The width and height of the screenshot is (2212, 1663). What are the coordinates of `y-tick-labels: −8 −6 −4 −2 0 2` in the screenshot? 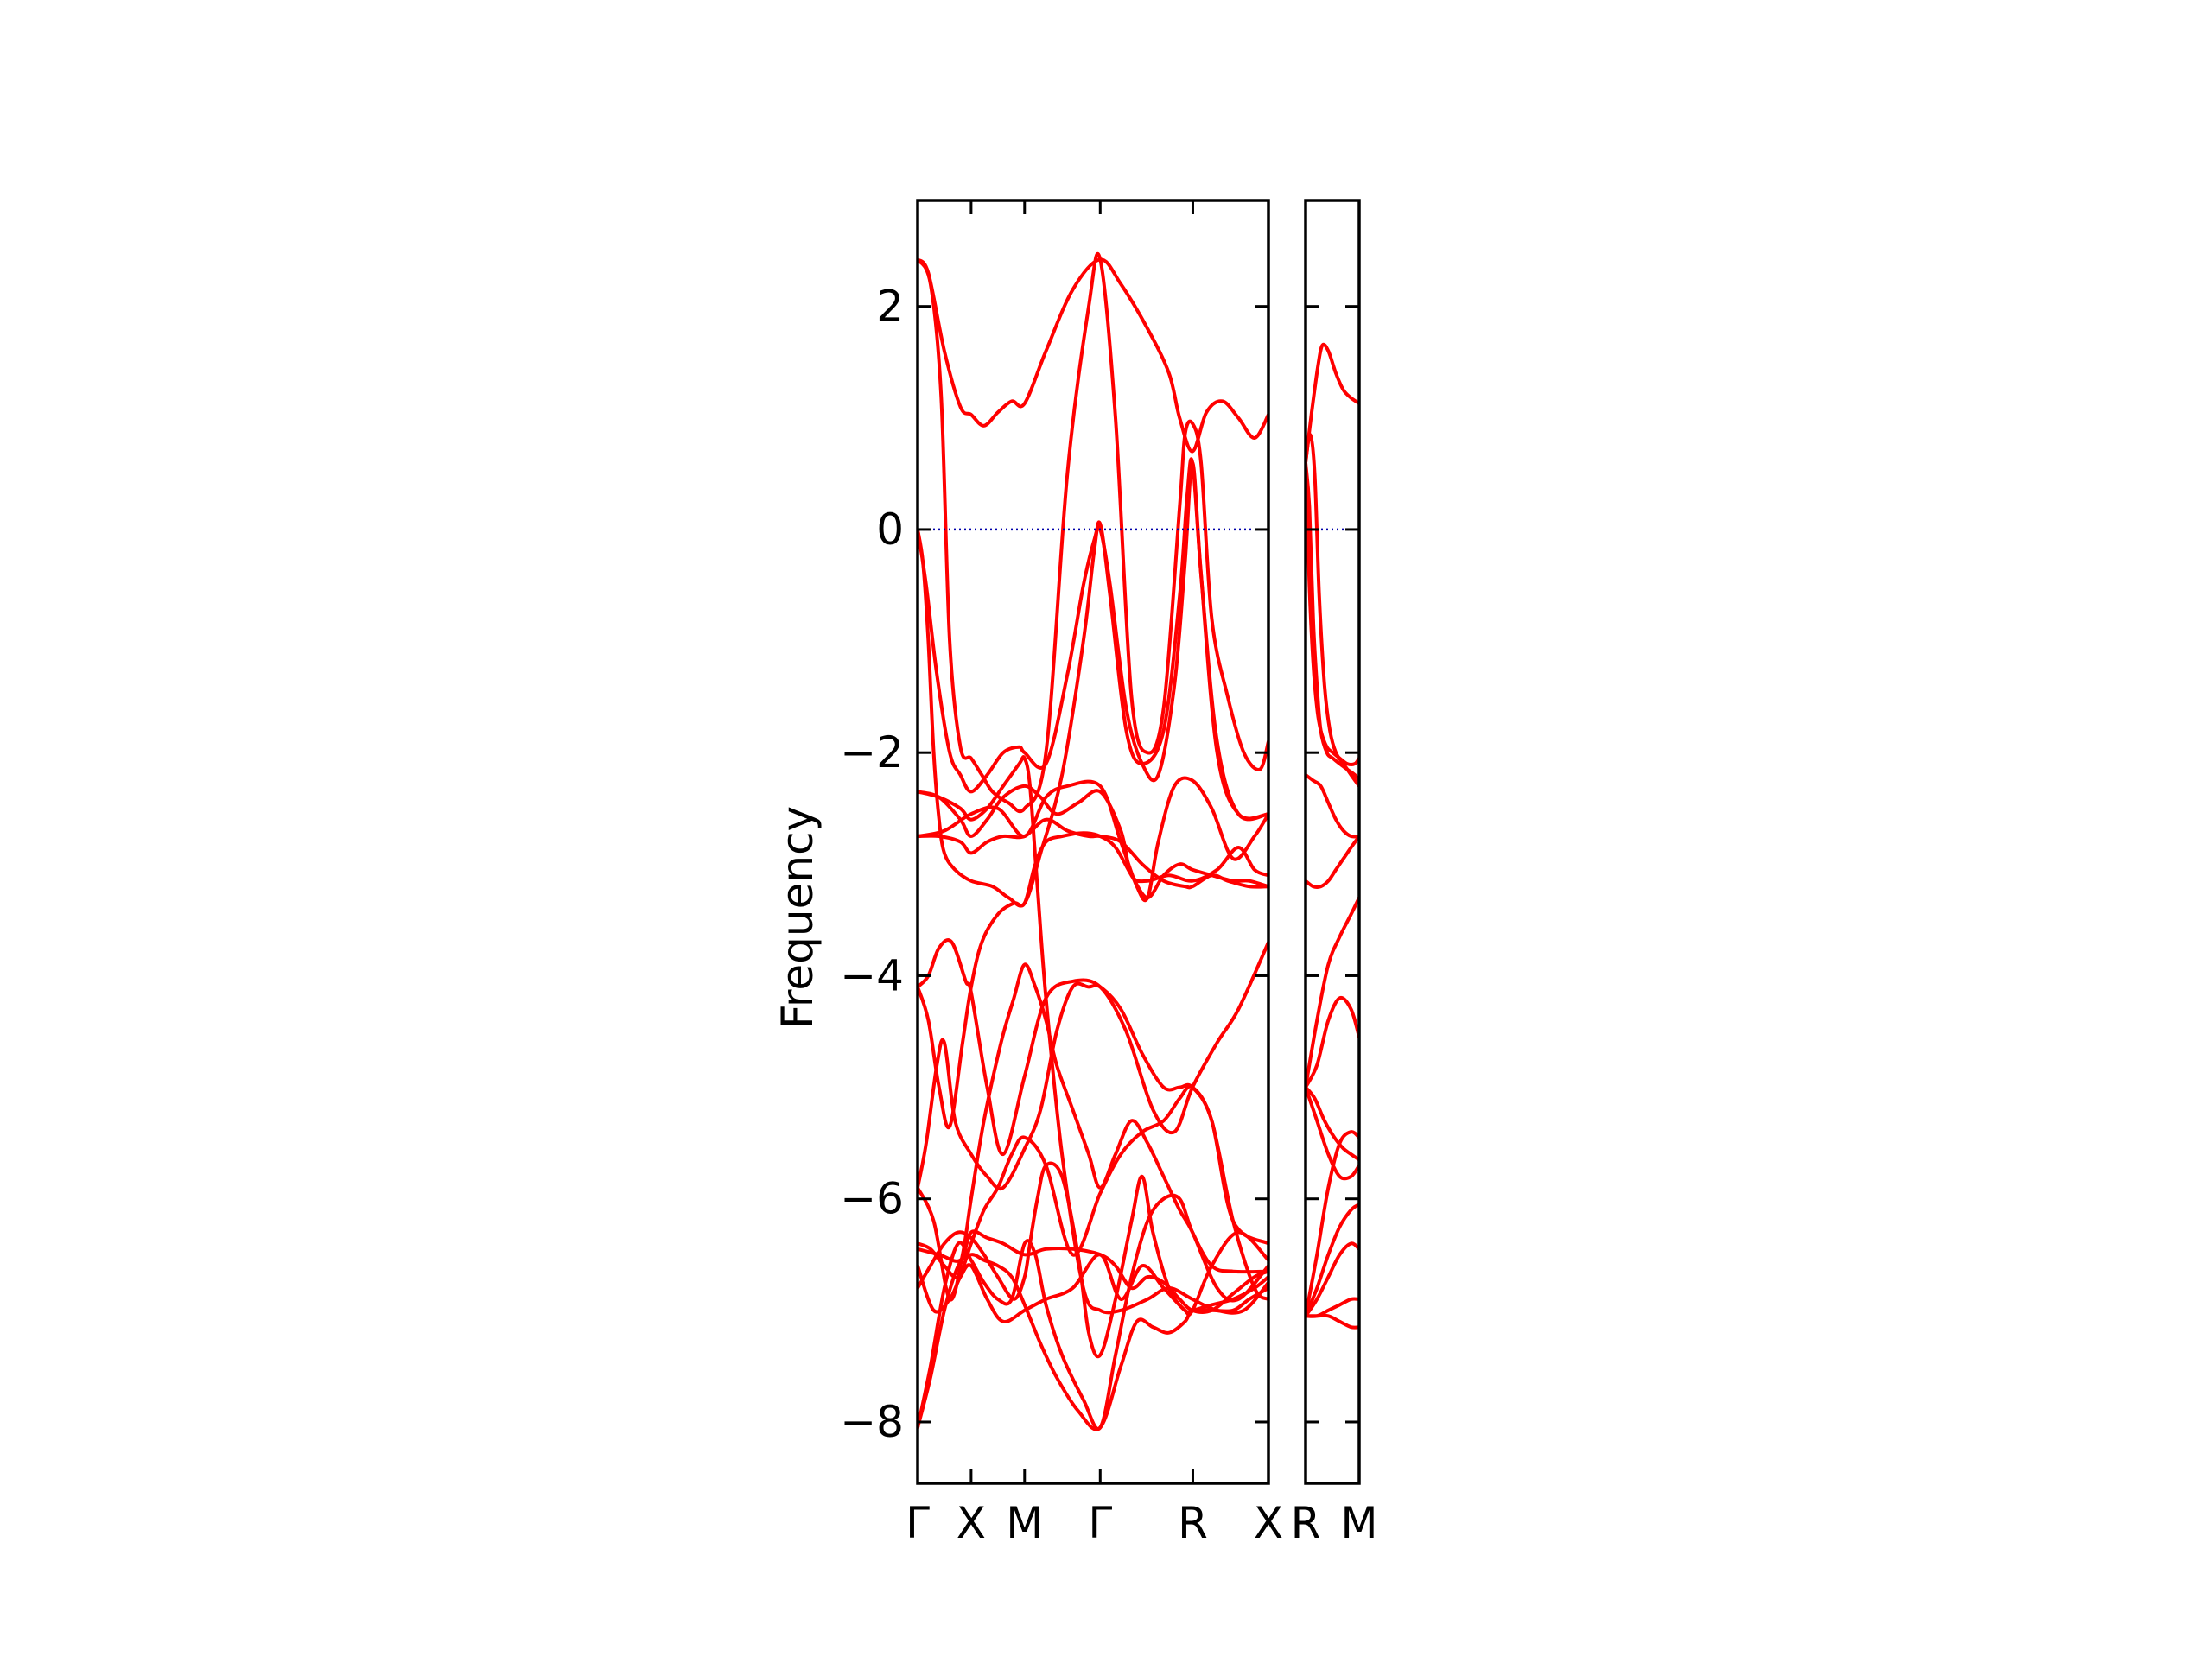 It's located at (872, 865).